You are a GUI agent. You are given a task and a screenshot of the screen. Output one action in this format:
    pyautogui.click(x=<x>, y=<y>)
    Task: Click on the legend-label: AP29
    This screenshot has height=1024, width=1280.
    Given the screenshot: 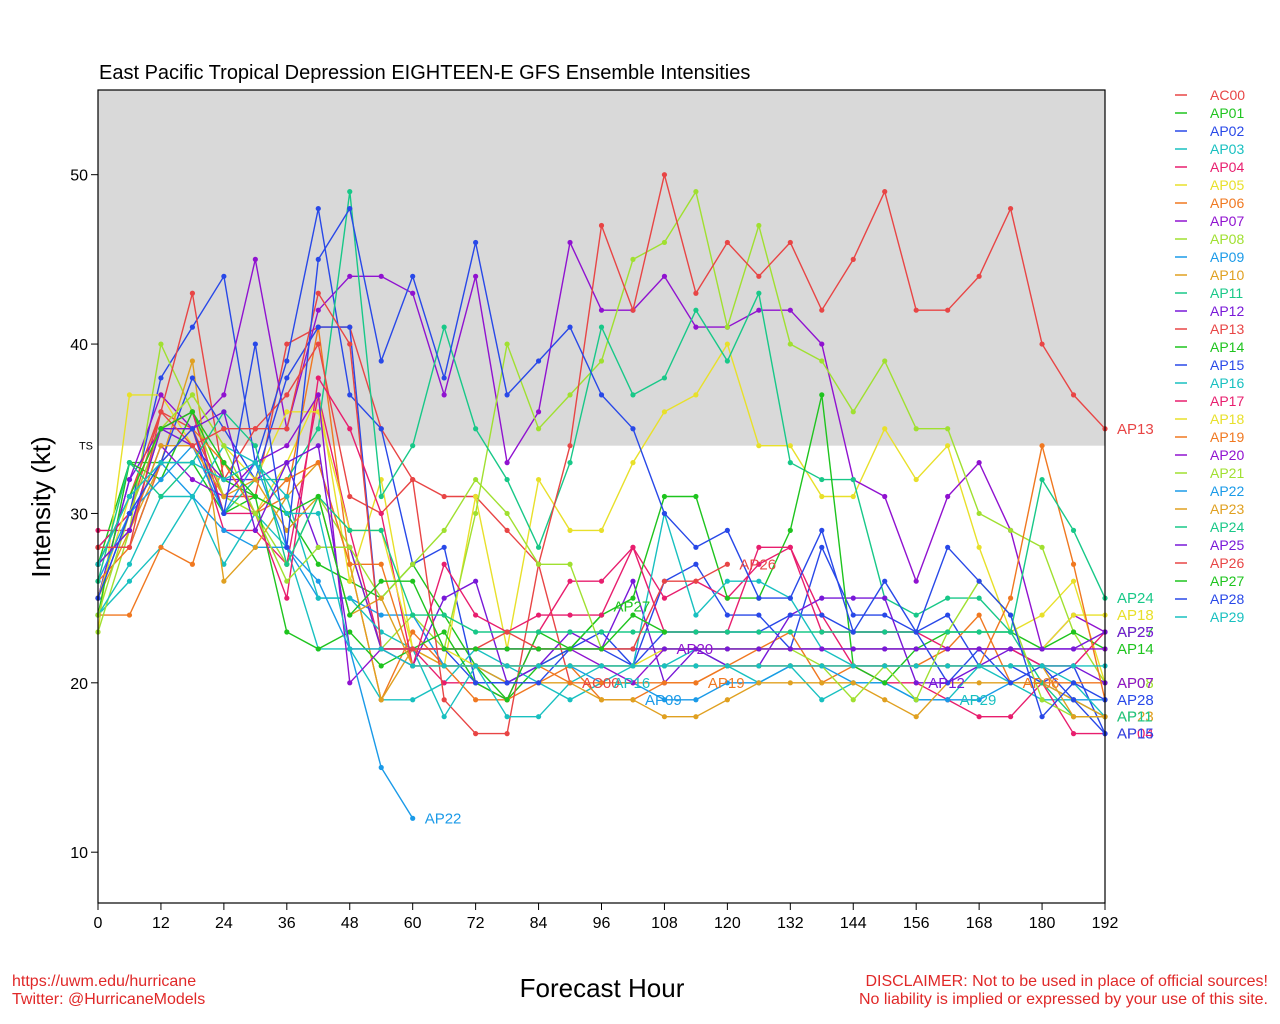 What is the action you would take?
    pyautogui.click(x=1227, y=617)
    